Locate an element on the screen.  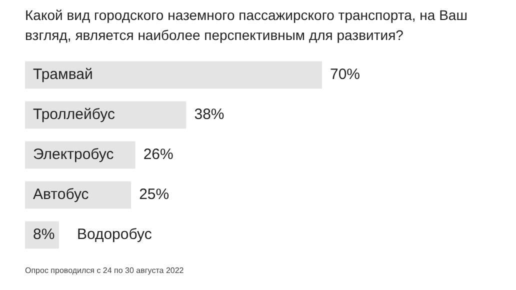
y-tick-label: Автобус is located at coordinates (61, 195).